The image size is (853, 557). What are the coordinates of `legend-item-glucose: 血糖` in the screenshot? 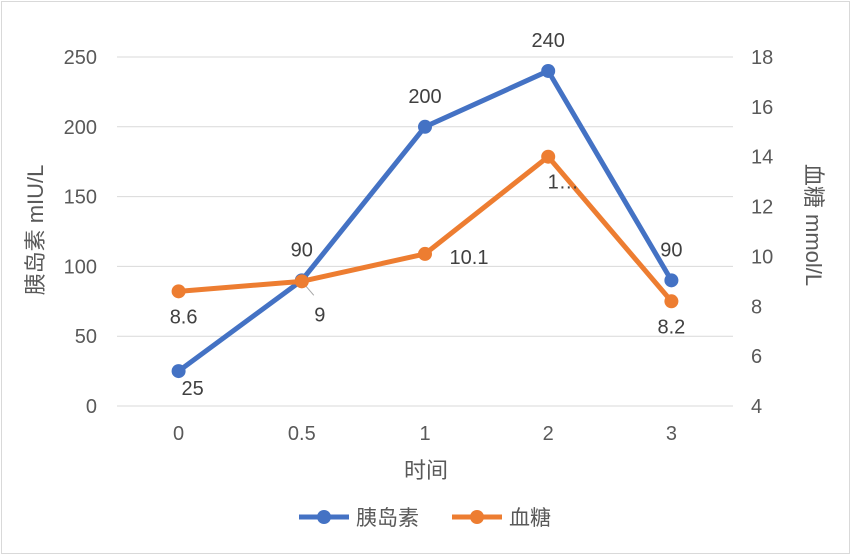 It's located at (501, 518).